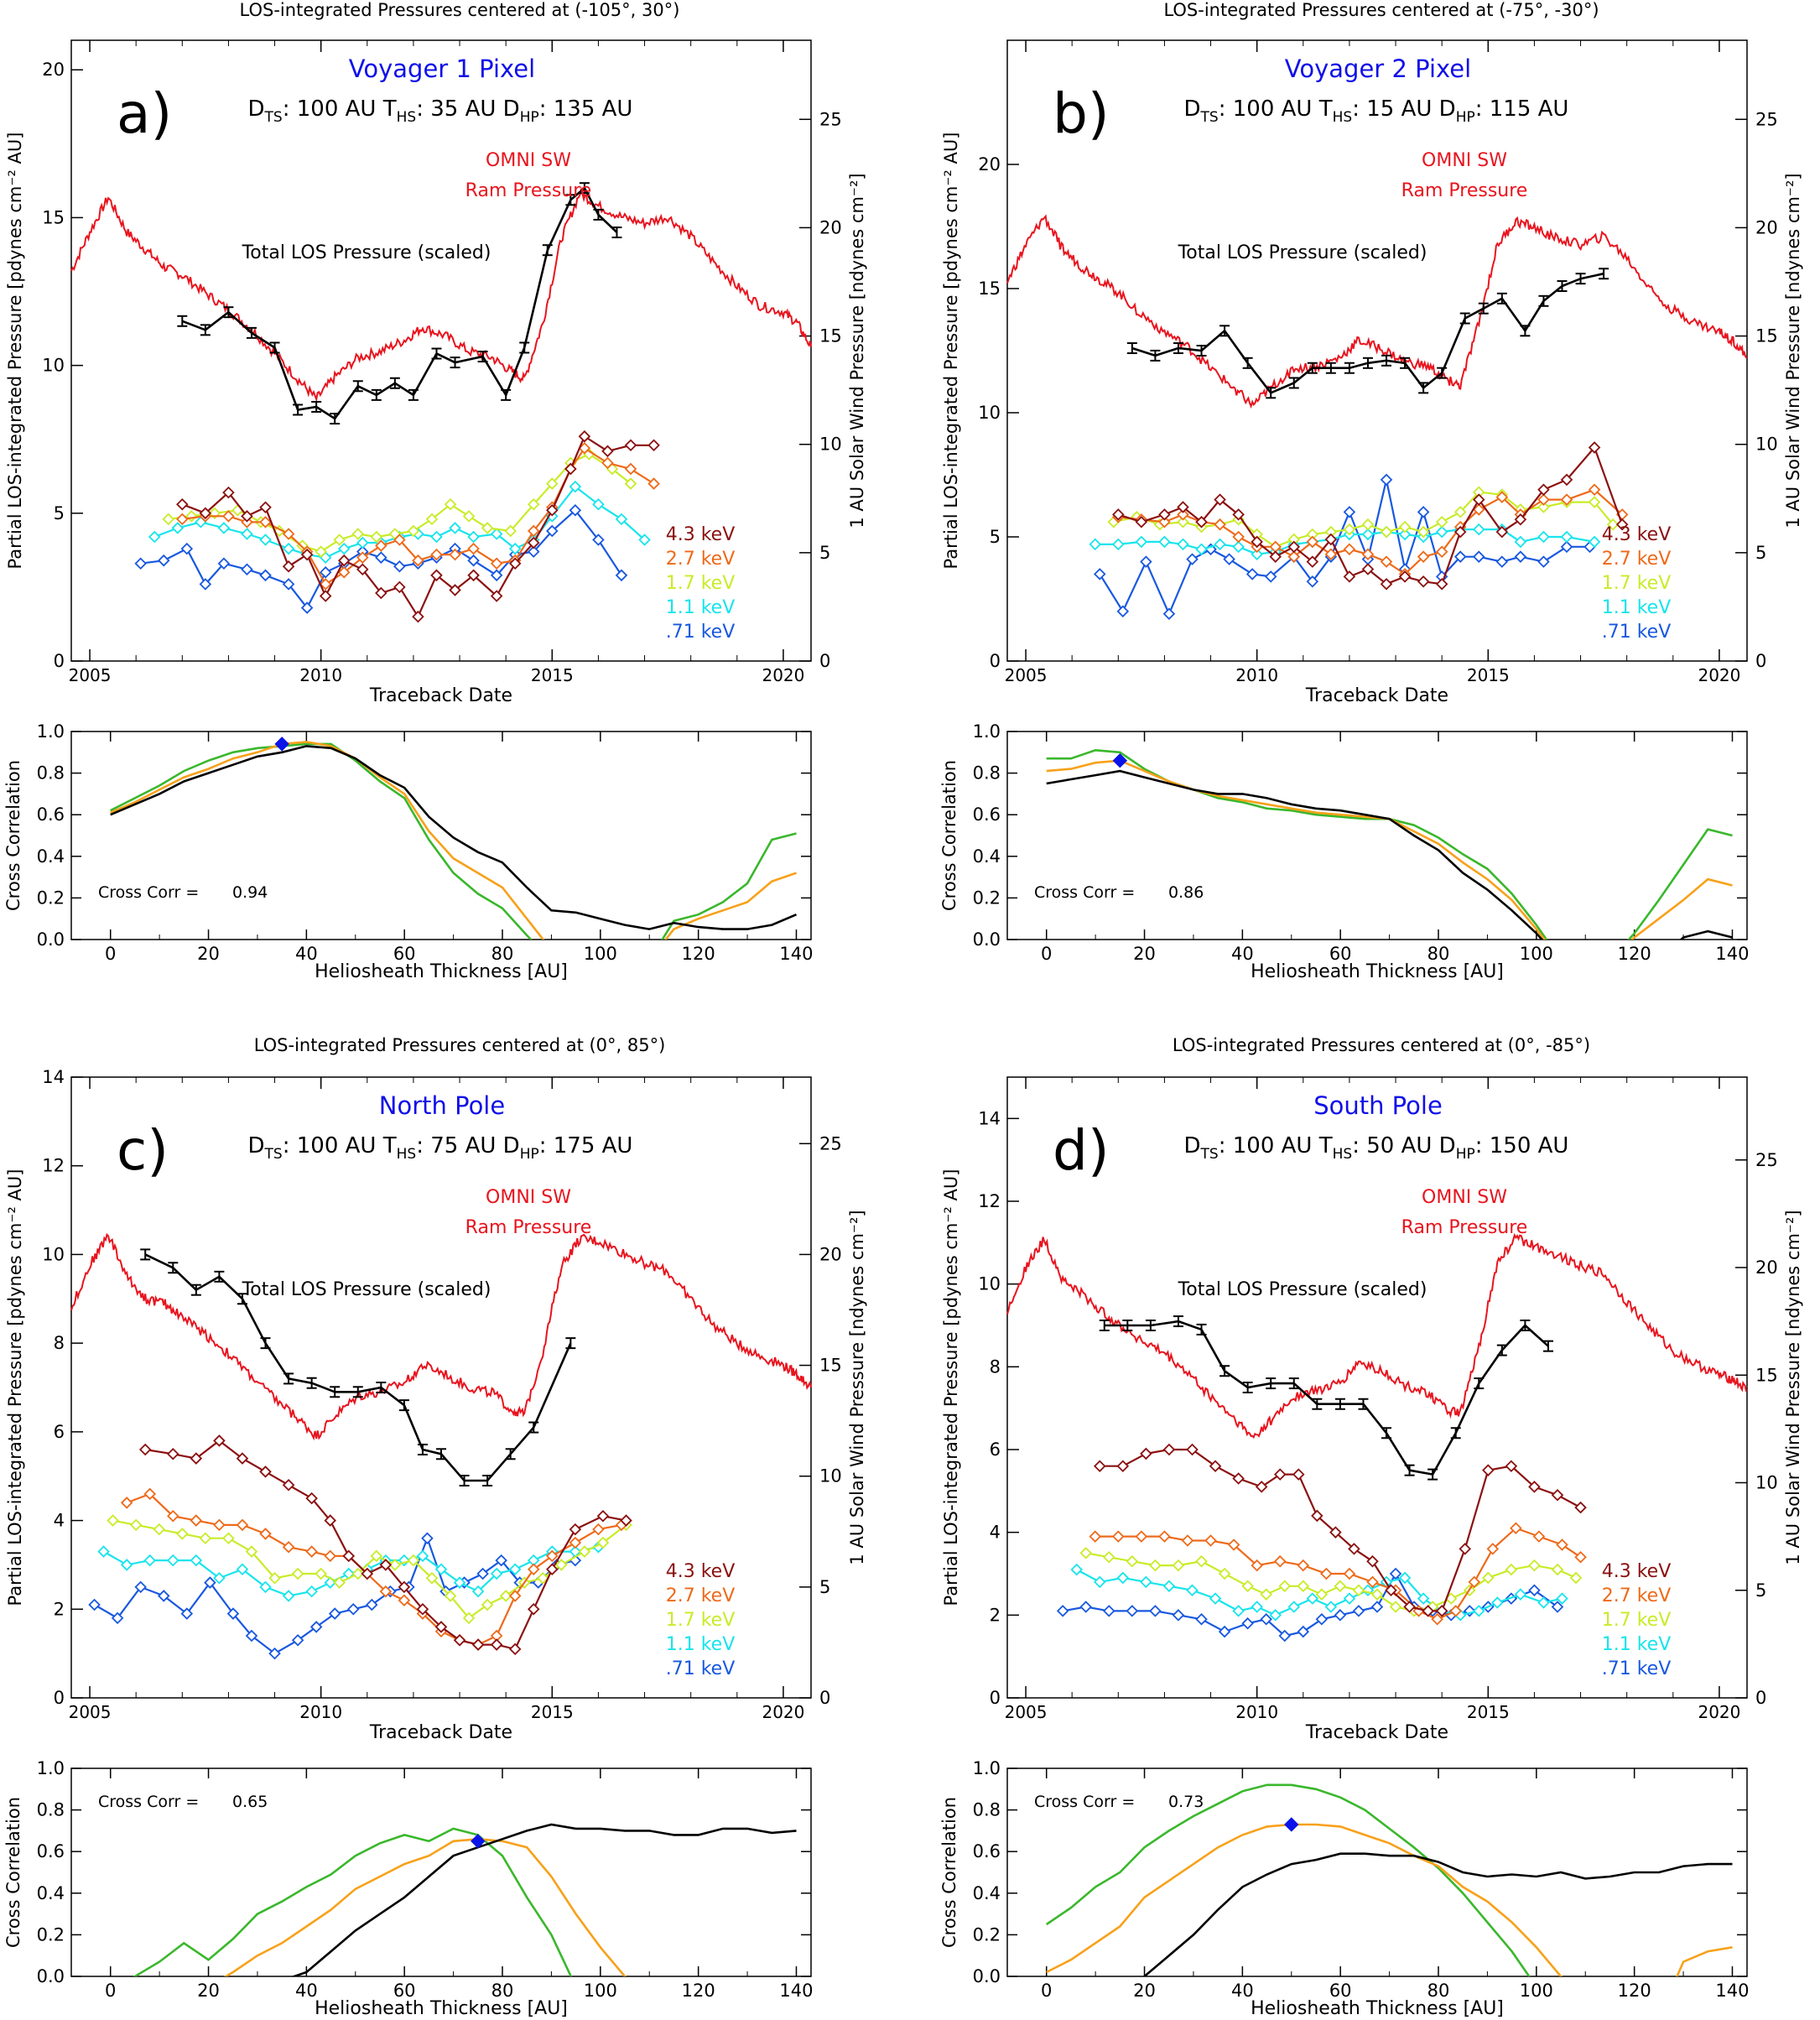 This screenshot has height=2020, width=1820. I want to click on legend-e11-b: 1.1 keV, so click(1637, 607).